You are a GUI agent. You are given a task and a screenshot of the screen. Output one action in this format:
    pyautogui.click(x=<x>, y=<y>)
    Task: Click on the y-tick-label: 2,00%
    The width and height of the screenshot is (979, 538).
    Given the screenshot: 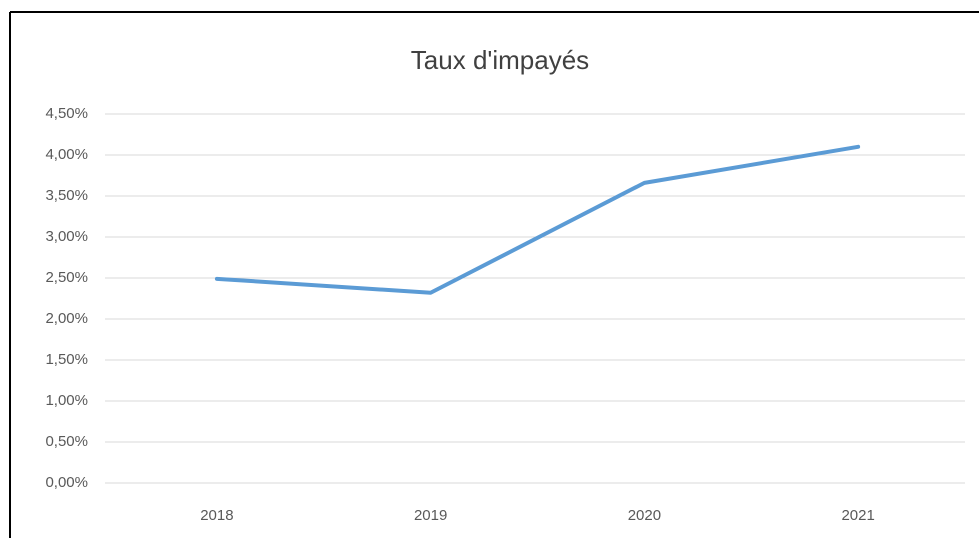 What is the action you would take?
    pyautogui.click(x=66, y=318)
    